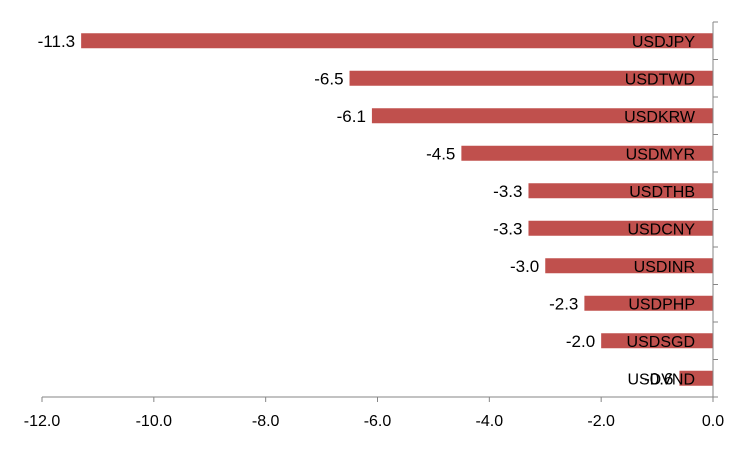  Describe the element at coordinates (663, 42) in the screenshot. I see `category-label-usdjpy: USDJPY` at that location.